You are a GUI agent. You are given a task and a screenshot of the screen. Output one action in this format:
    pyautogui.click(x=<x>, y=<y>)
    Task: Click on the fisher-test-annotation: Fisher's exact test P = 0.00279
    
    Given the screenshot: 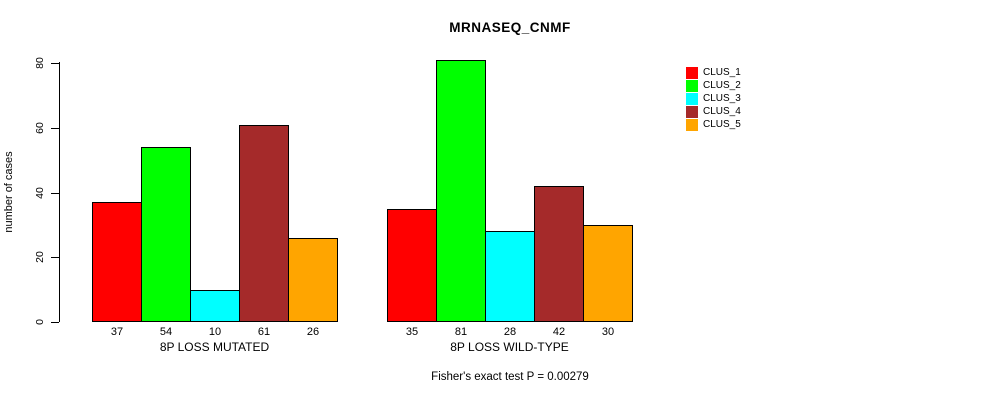 What is the action you would take?
    pyautogui.click(x=510, y=377)
    